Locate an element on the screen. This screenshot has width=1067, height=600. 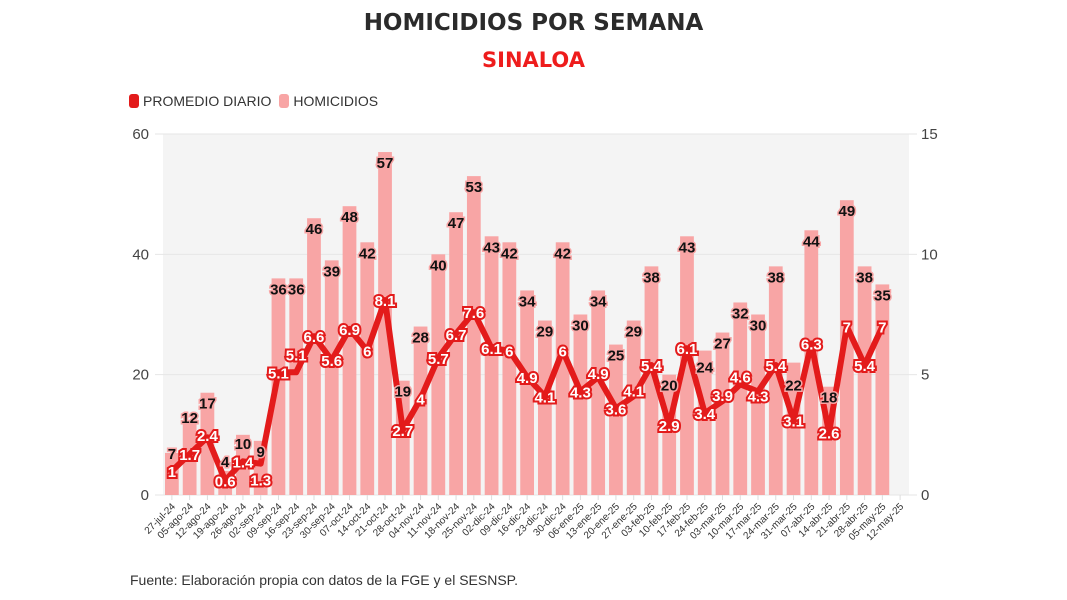
chart-subtitle: SINALOA is located at coordinates (533, 60).